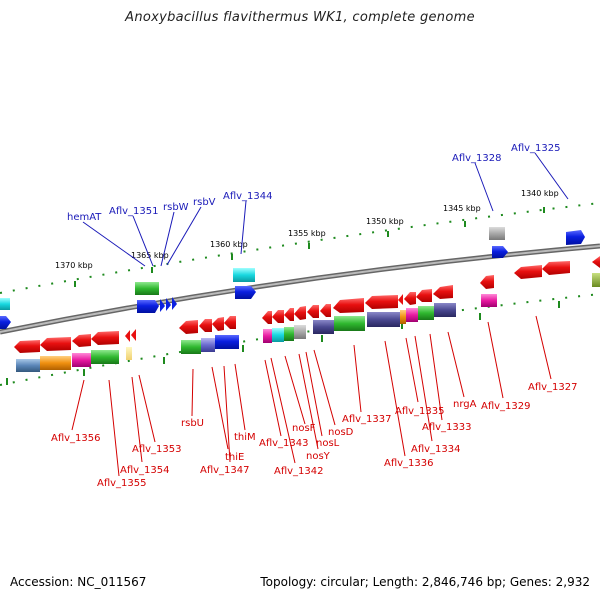 The width and height of the screenshot is (600, 600). I want to click on kbp-label: 1365 kbp, so click(150, 255).